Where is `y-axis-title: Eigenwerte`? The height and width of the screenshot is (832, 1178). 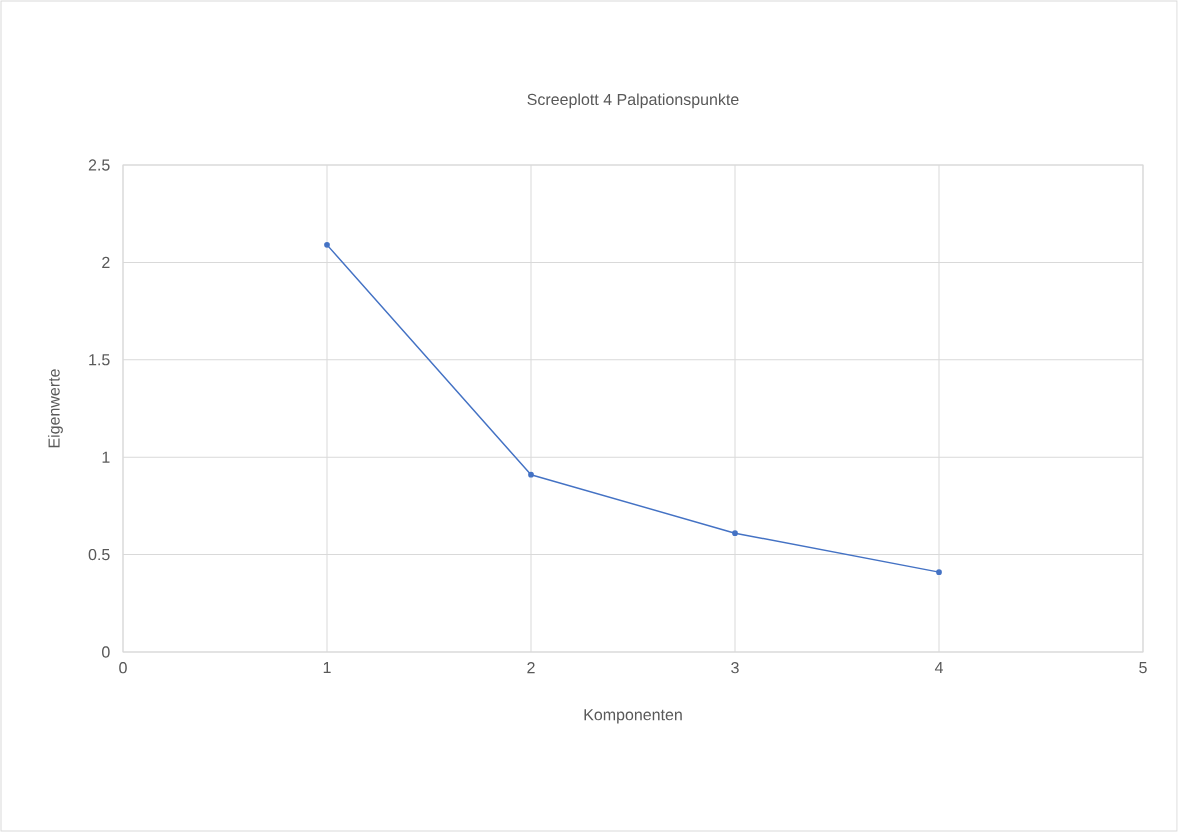
y-axis-title: Eigenwerte is located at coordinates (55, 408).